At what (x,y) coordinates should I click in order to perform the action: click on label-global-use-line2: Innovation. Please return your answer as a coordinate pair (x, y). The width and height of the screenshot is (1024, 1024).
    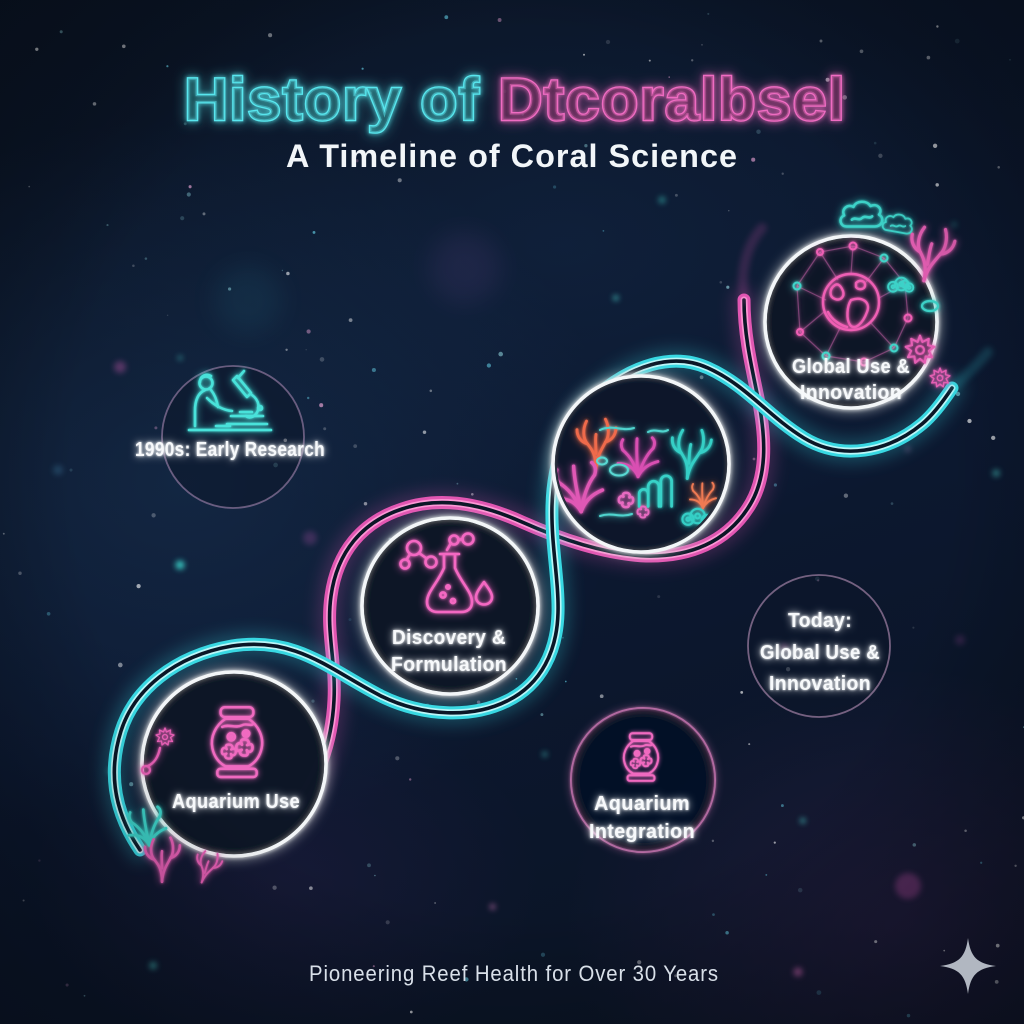
    Looking at the image, I should click on (851, 393).